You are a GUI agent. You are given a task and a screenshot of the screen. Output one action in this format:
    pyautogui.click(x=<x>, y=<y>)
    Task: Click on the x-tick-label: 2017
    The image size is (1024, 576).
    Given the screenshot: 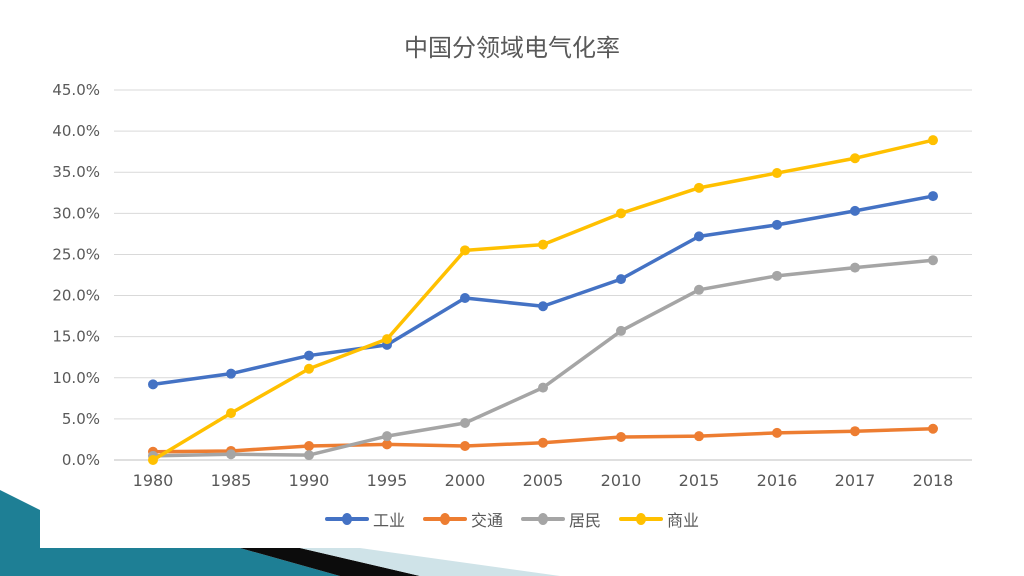 What is the action you would take?
    pyautogui.click(x=855, y=480)
    